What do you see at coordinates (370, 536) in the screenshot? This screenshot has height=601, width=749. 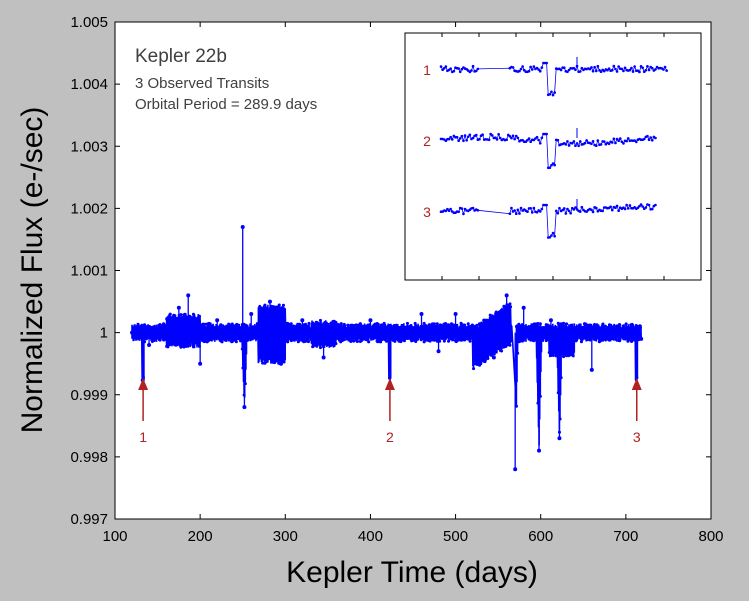 I see `x-tick-label: 400` at bounding box center [370, 536].